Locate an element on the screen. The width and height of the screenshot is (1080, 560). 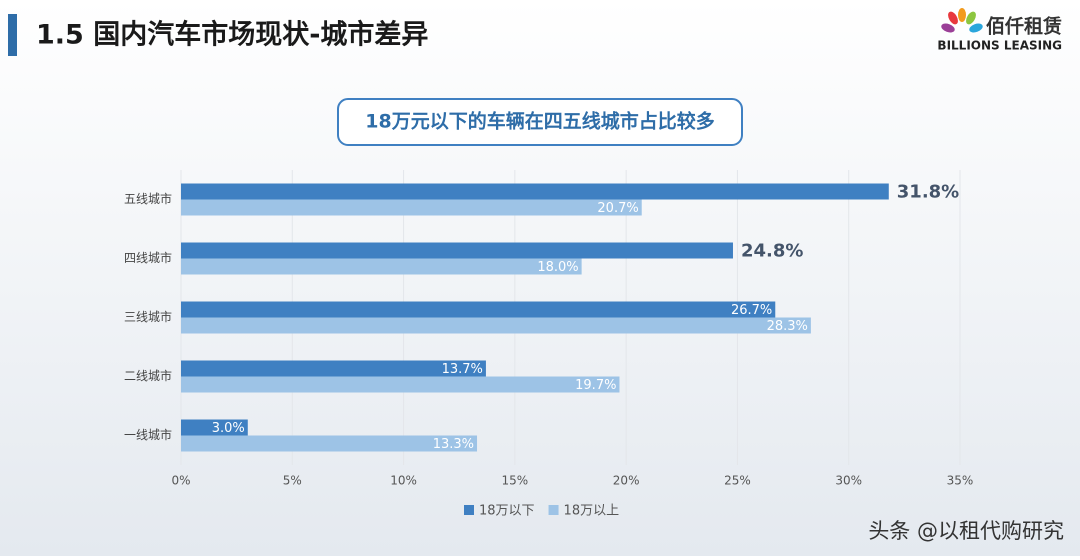
x-tick-label: 30% is located at coordinates (848, 481).